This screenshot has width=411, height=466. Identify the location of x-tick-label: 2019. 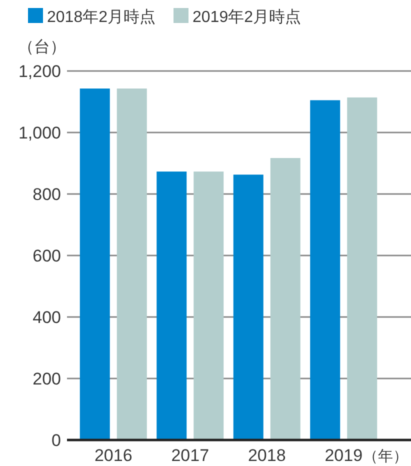
(343, 455).